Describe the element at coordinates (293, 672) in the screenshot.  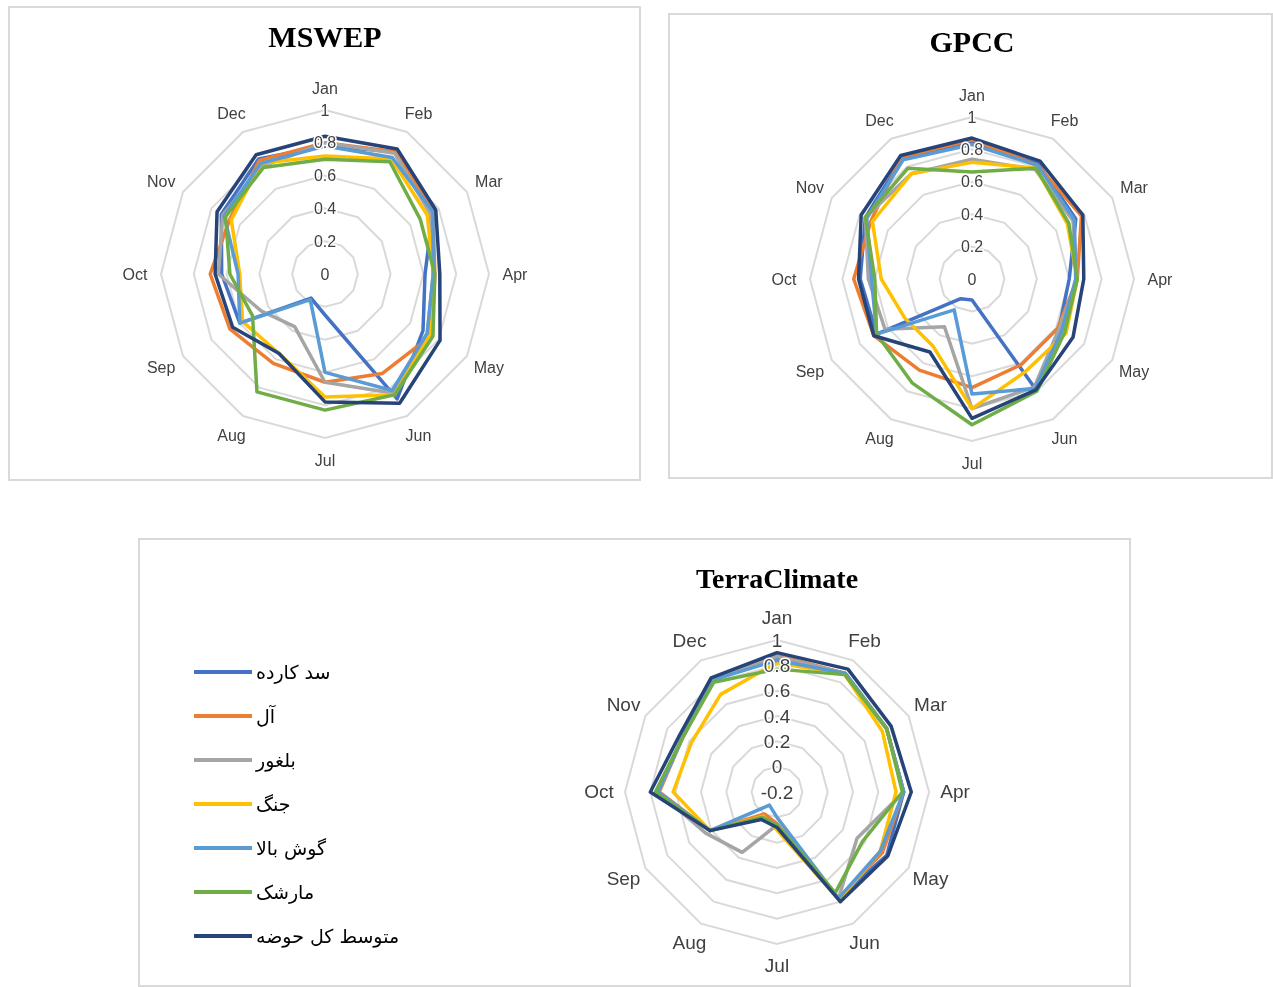
I see `legend-label: سد کارده` at that location.